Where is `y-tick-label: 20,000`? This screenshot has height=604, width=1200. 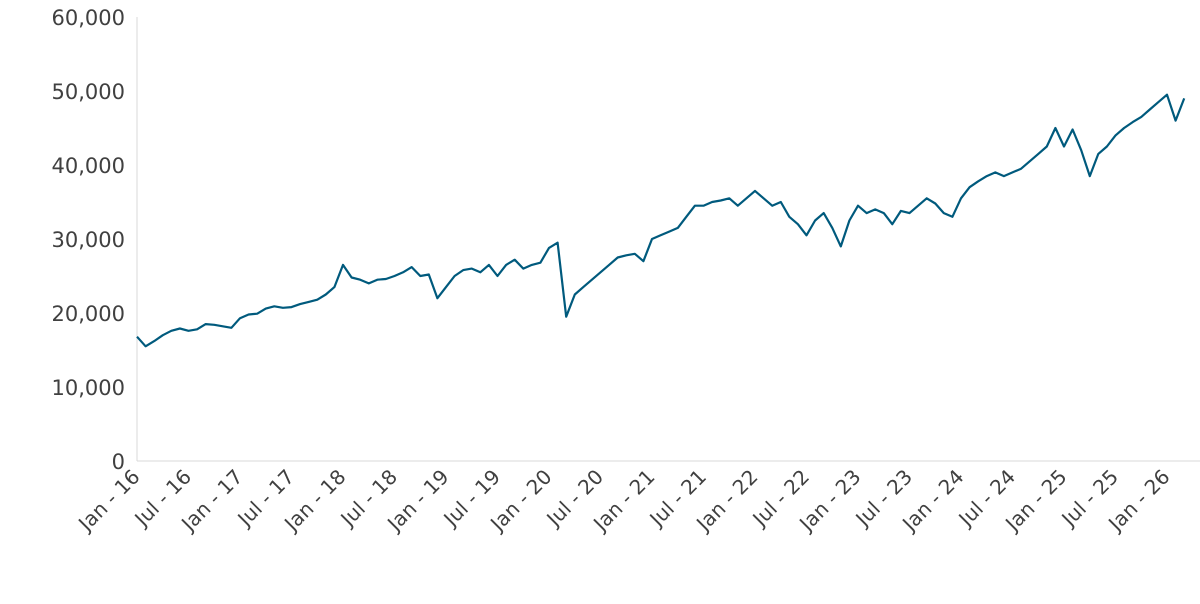 y-tick-label: 20,000 is located at coordinates (88, 314).